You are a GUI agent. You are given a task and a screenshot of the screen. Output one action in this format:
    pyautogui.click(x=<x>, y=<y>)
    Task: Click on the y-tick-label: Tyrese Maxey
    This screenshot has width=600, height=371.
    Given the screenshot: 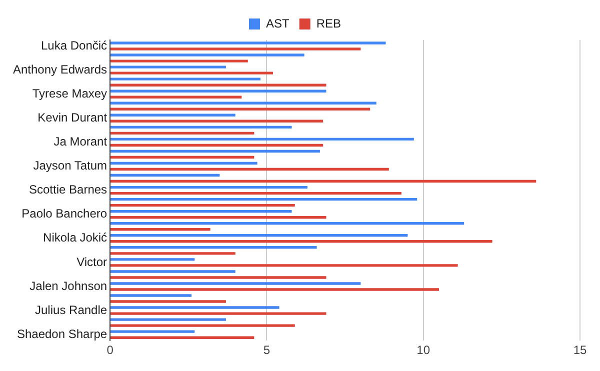 What is the action you would take?
    pyautogui.click(x=70, y=93)
    